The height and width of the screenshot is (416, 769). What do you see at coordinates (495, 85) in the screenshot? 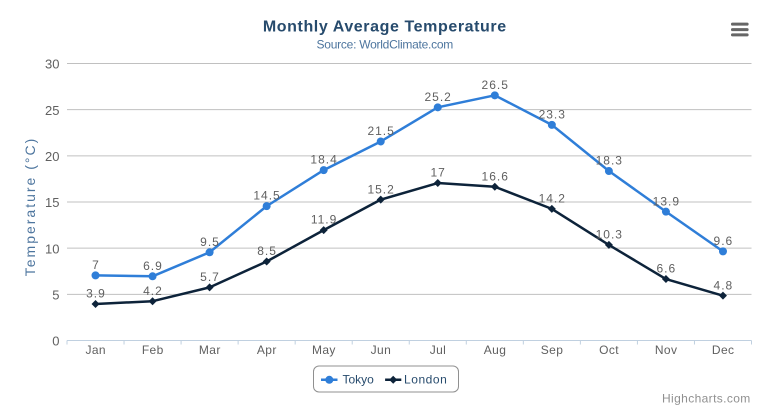
I see `svg-text: 26.5` at bounding box center [495, 85].